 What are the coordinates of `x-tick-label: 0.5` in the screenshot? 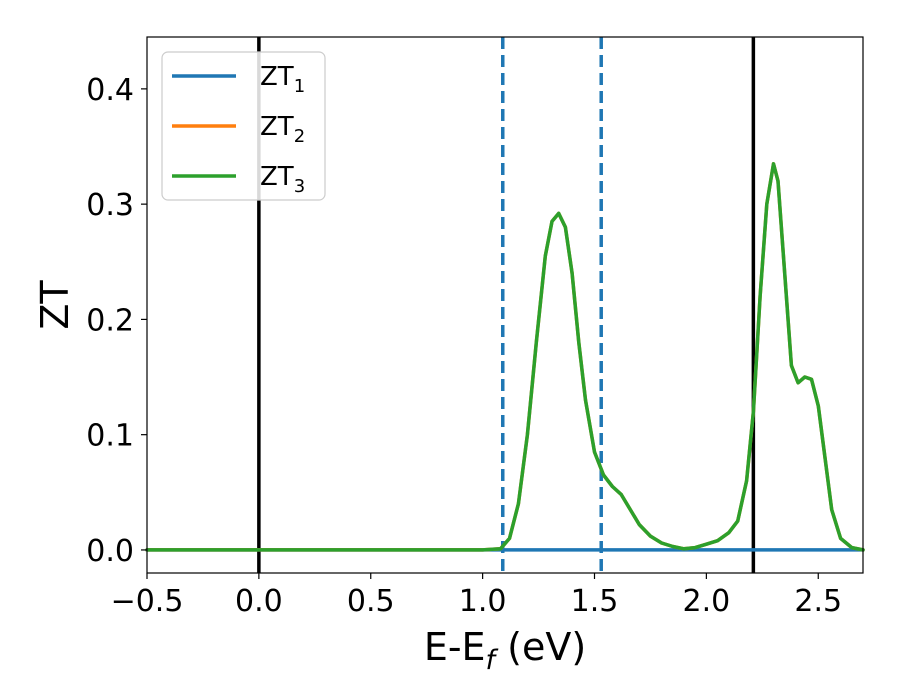 It's located at (371, 601).